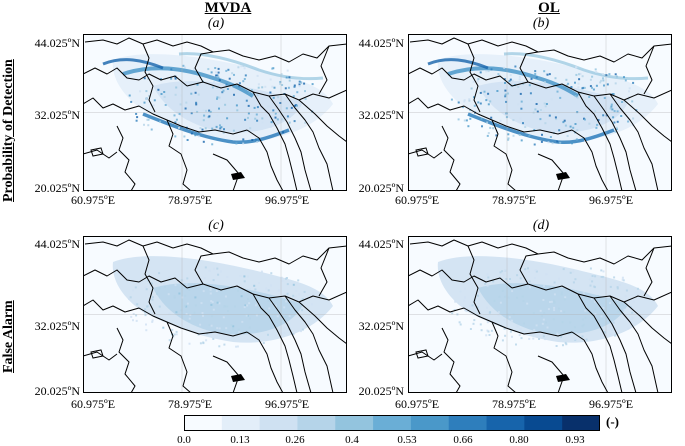 Image resolution: width=685 pixels, height=446 pixels. Describe the element at coordinates (287, 200) in the screenshot. I see `lon-tick-97-a: 96.975ºE` at that location.